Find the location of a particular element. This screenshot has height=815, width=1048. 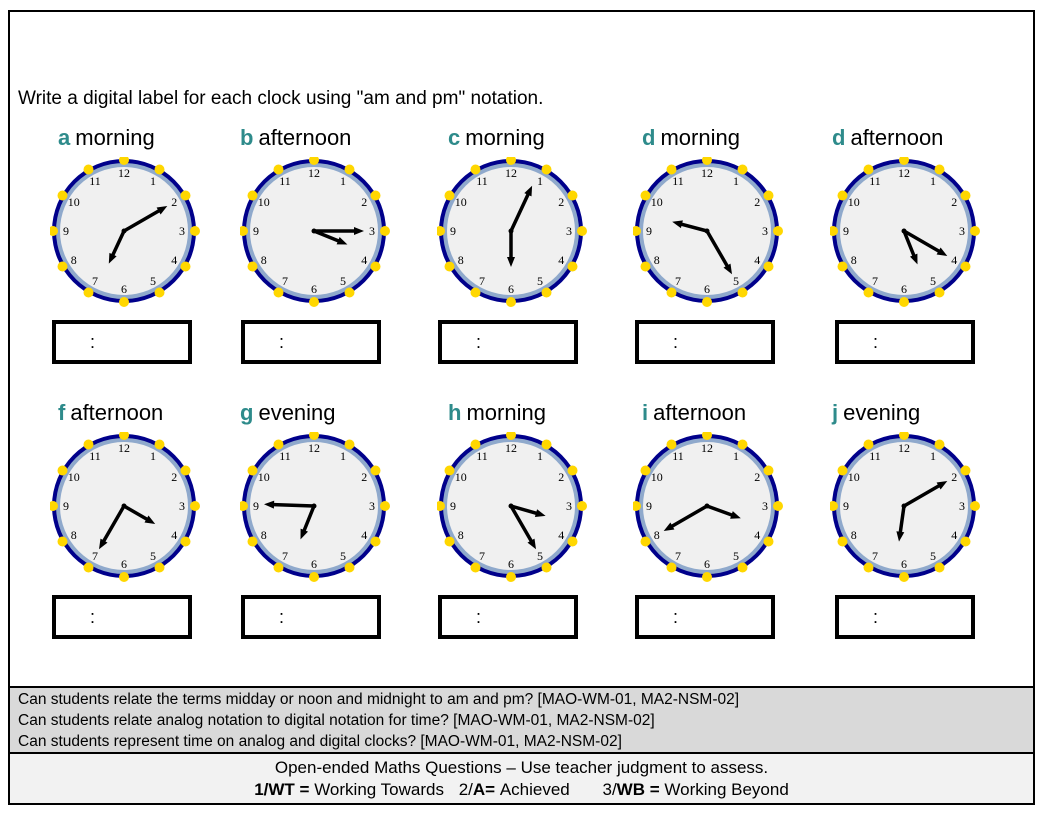

clock-letter: j is located at coordinates (835, 412).